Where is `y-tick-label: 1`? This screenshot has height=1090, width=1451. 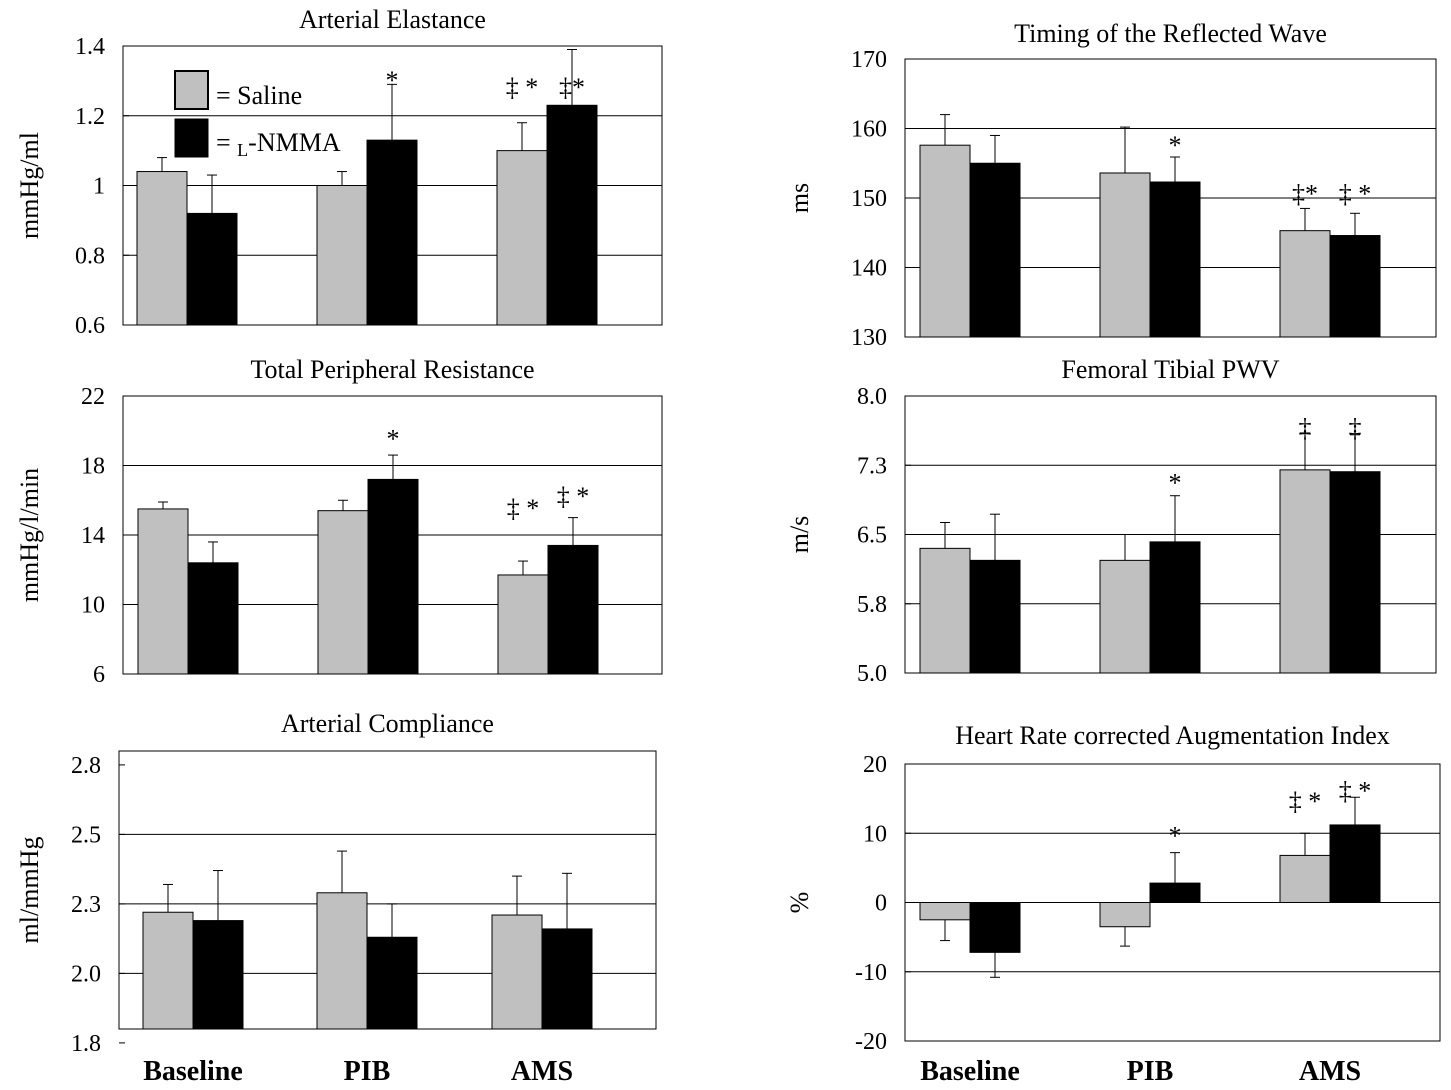 y-tick-label: 1 is located at coordinates (99, 187).